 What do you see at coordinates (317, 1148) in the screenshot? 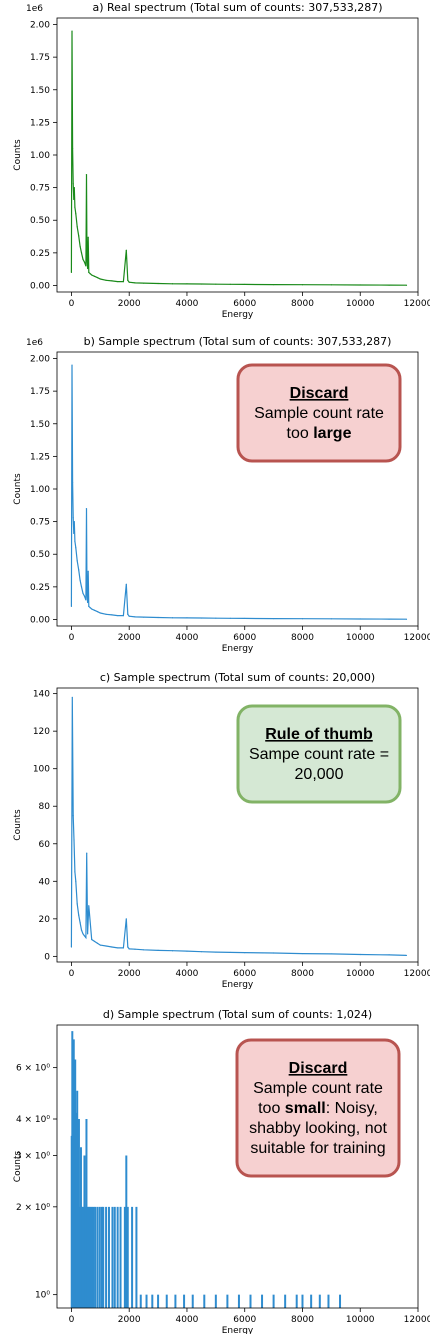
I see `annotation-segment: suitable for training` at bounding box center [317, 1148].